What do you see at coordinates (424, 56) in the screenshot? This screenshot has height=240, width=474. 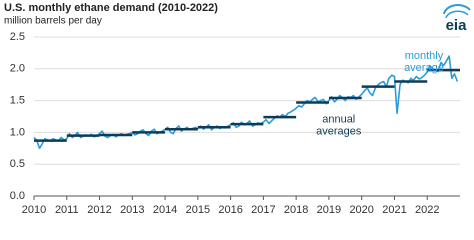 I see `annotation: monthly` at bounding box center [424, 56].